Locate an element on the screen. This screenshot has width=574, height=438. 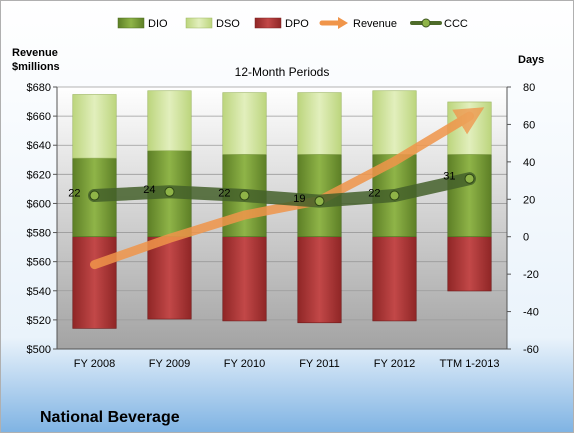
legend-arrow-head-icon is located at coordinates (343, 23).